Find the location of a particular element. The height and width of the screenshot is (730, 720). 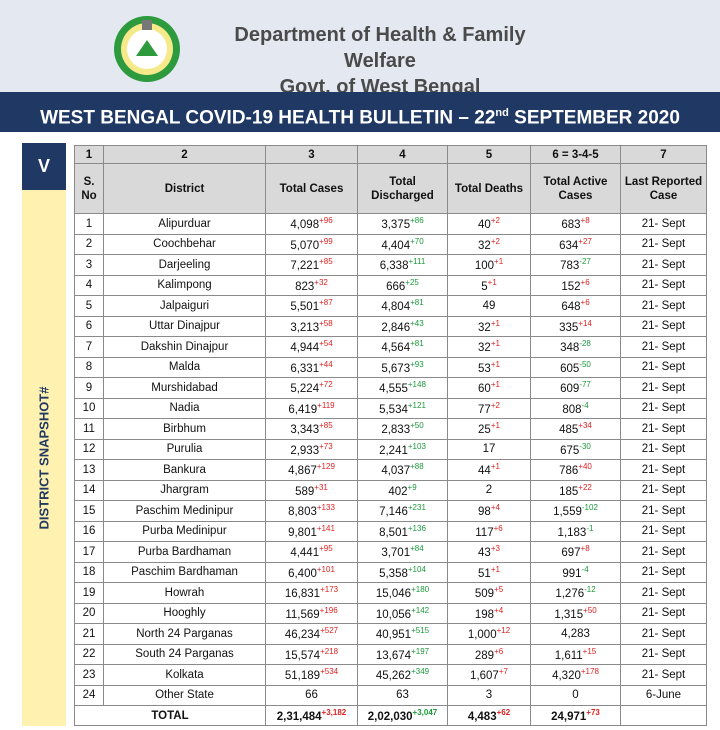

active-change: +34 is located at coordinates (585, 426).